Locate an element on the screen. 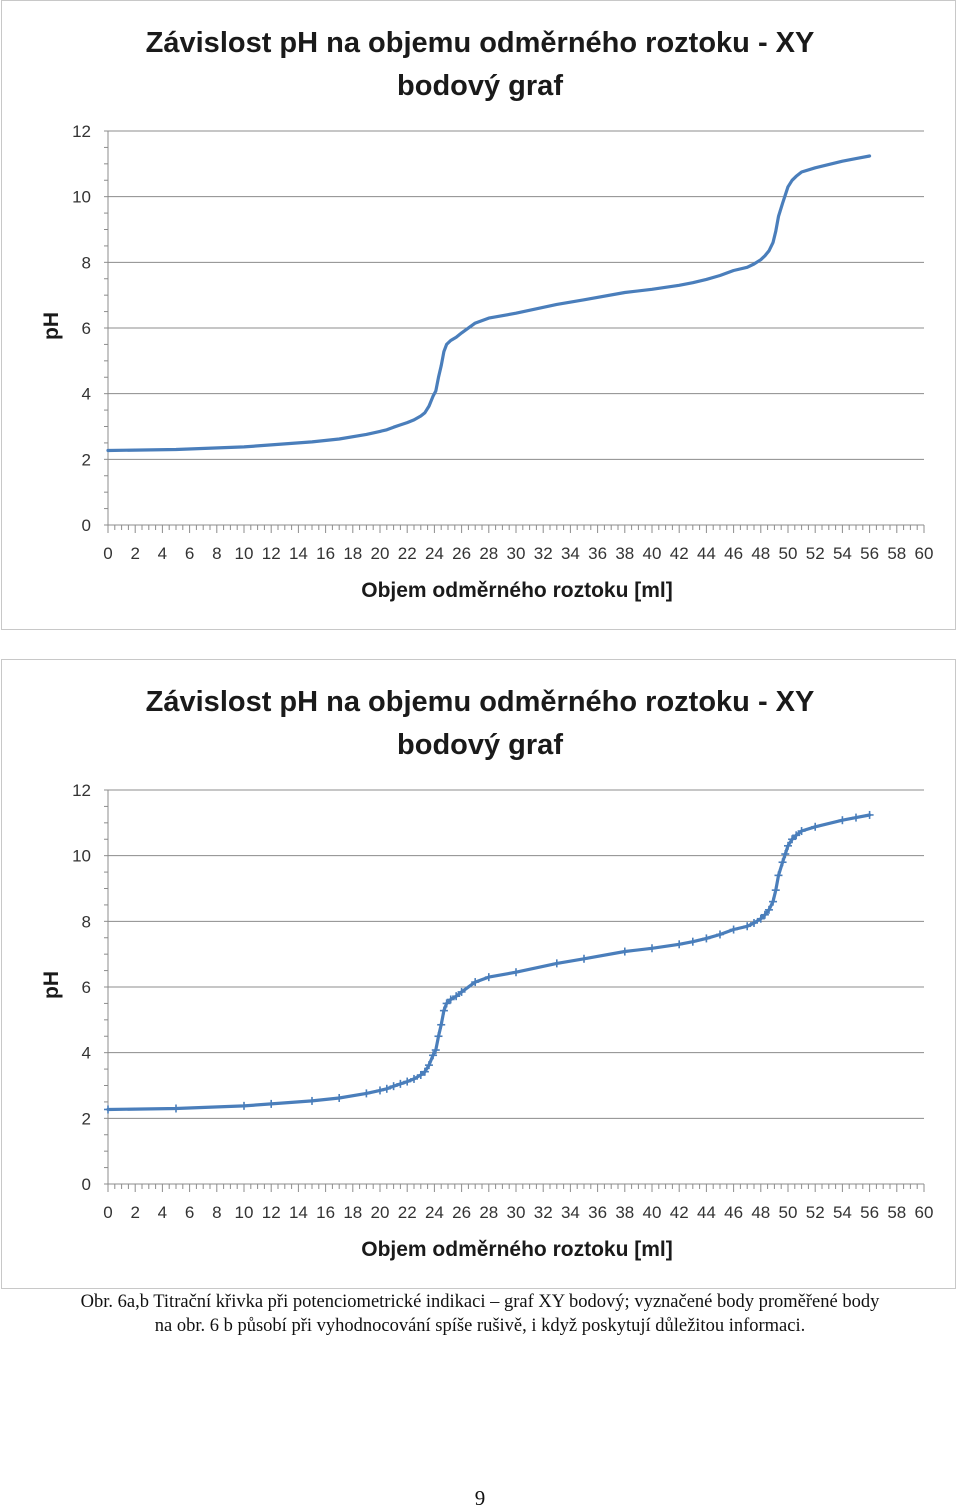  x-tick-label: 14 is located at coordinates (298, 1212).